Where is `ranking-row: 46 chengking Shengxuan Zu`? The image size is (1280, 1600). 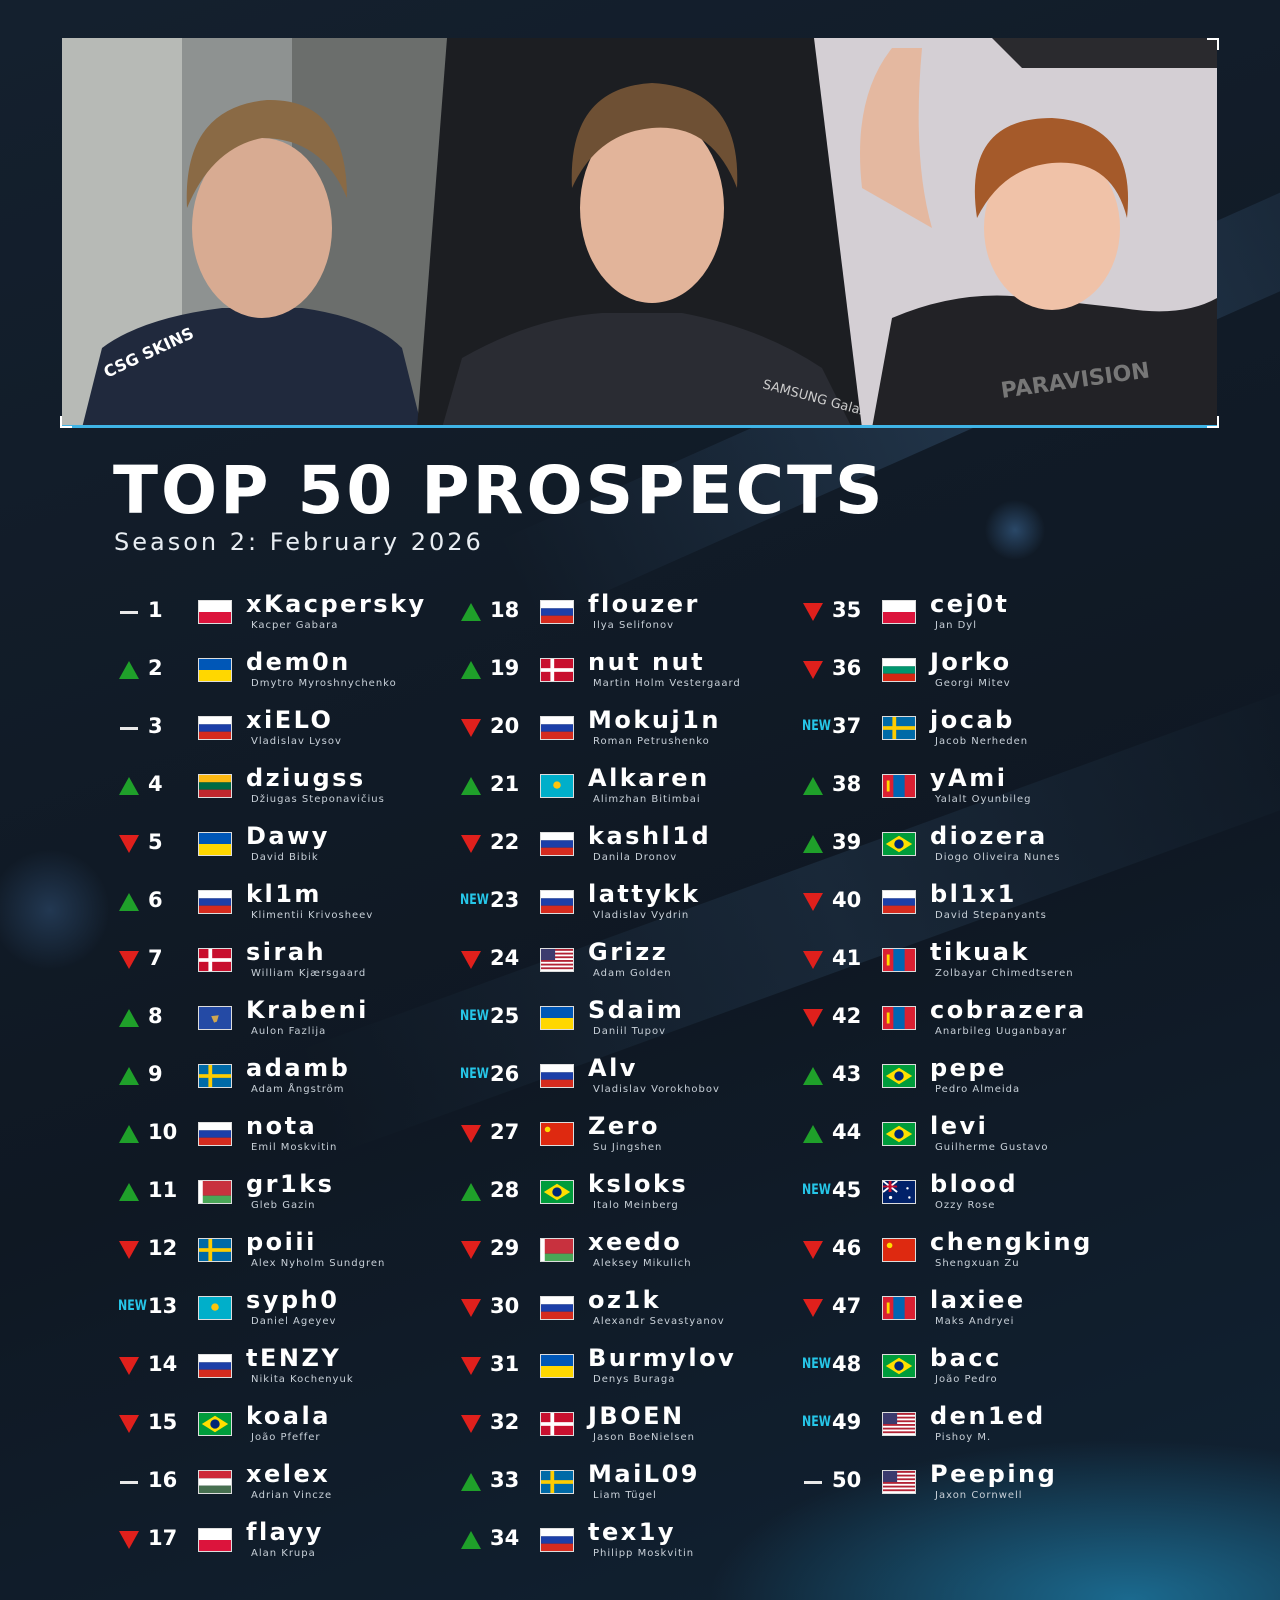 ranking-row: 46 chengking Shengxuan Zu is located at coordinates (967, 1256).